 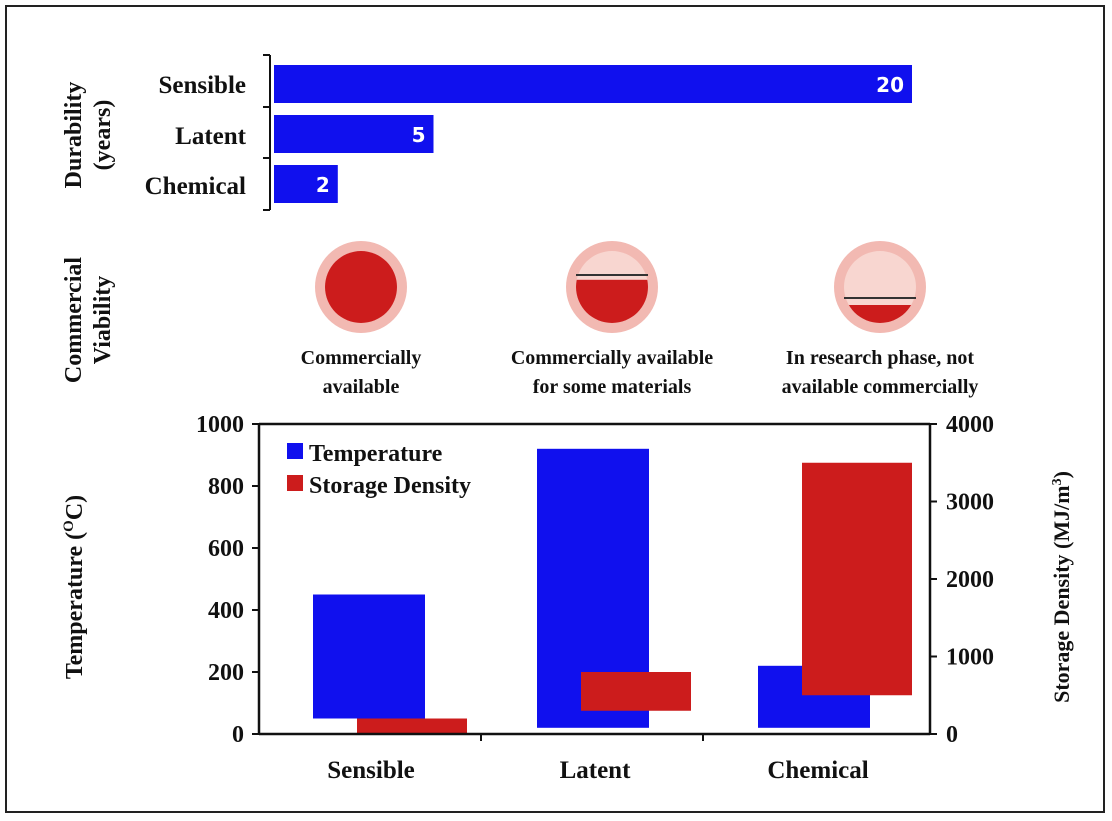 I want to click on durability-category-latent: Latent, so click(x=211, y=136).